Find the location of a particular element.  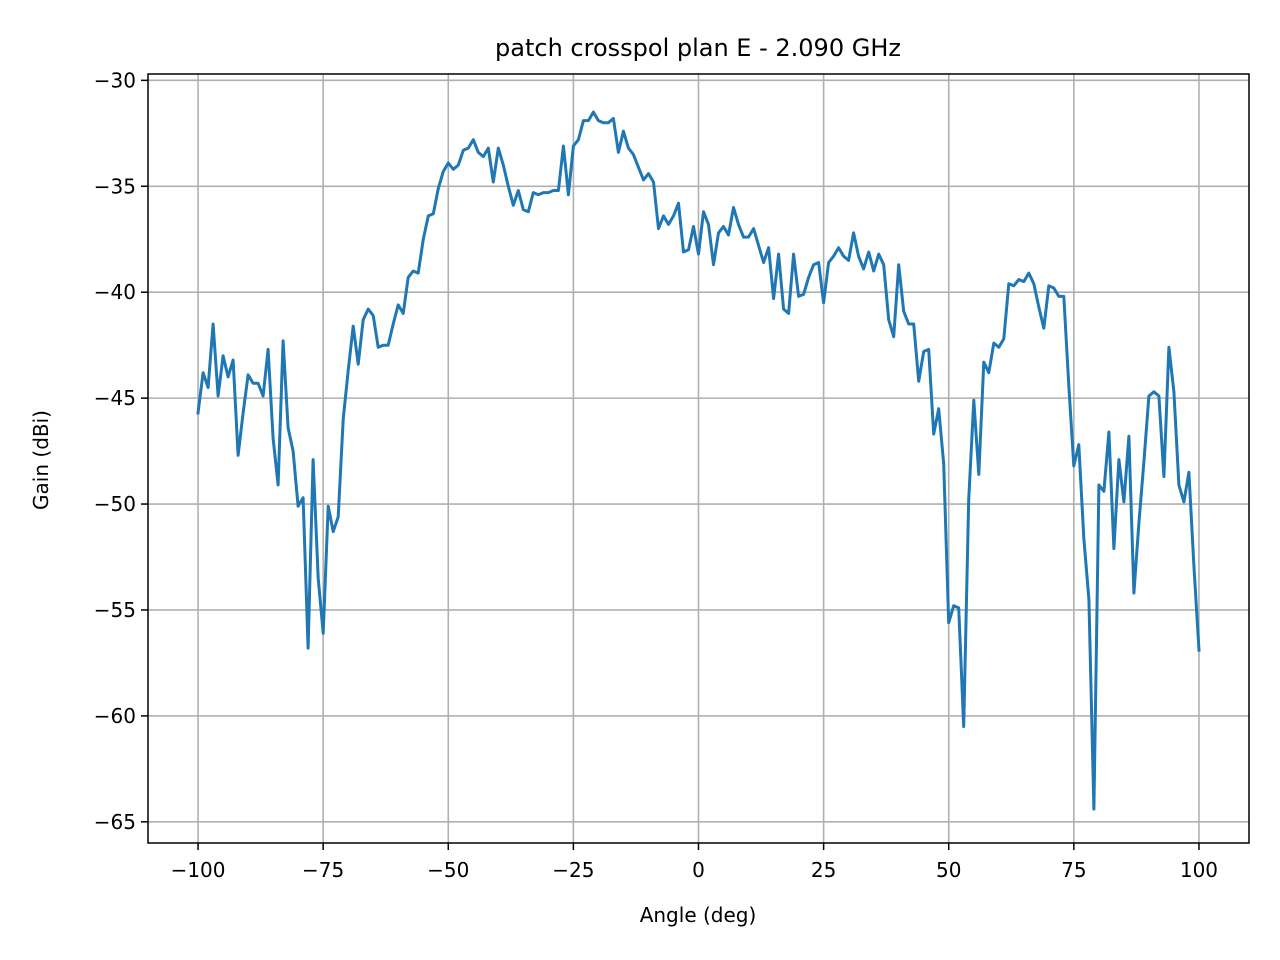

x-tick-label: 0 is located at coordinates (698, 870).